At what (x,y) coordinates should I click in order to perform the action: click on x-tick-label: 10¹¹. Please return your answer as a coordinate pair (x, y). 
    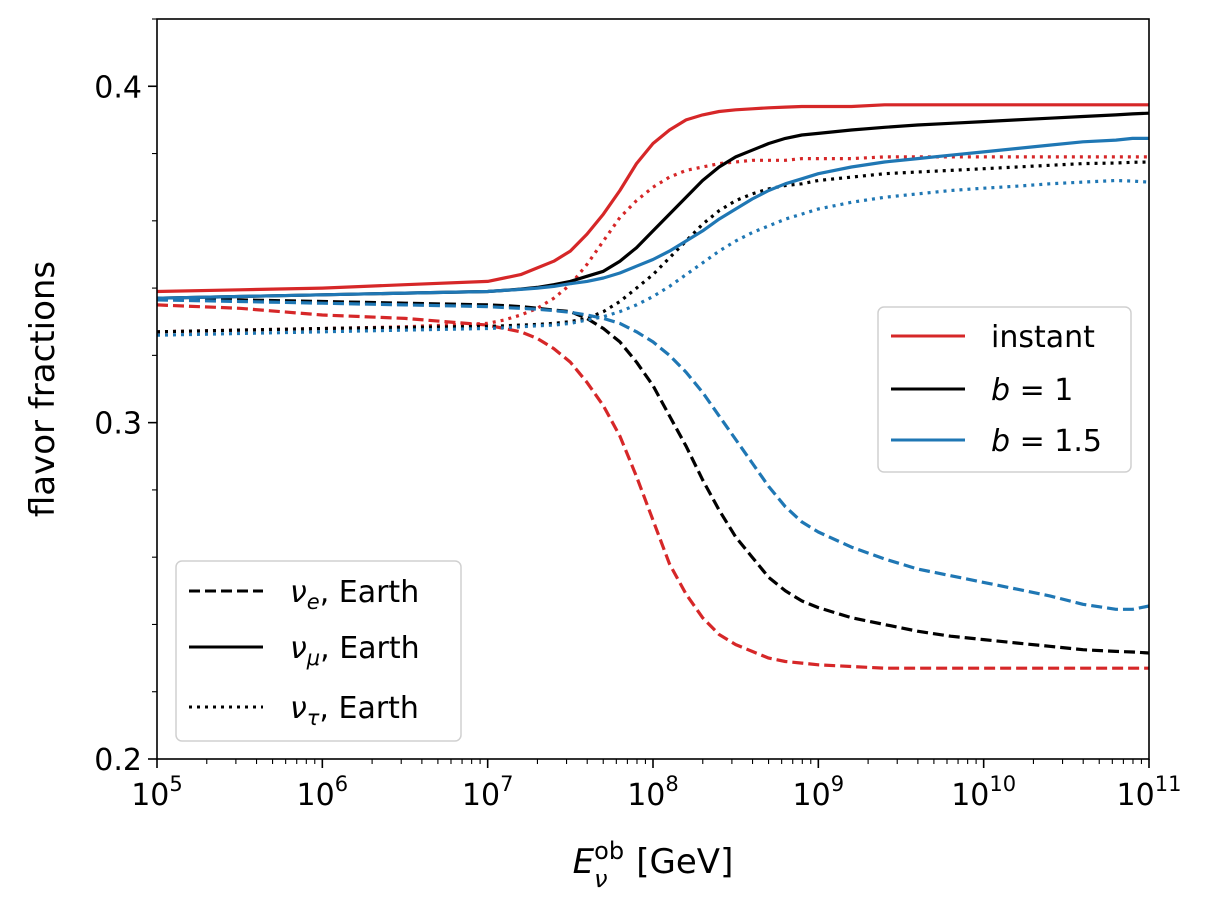
    Looking at the image, I should click on (1149, 792).